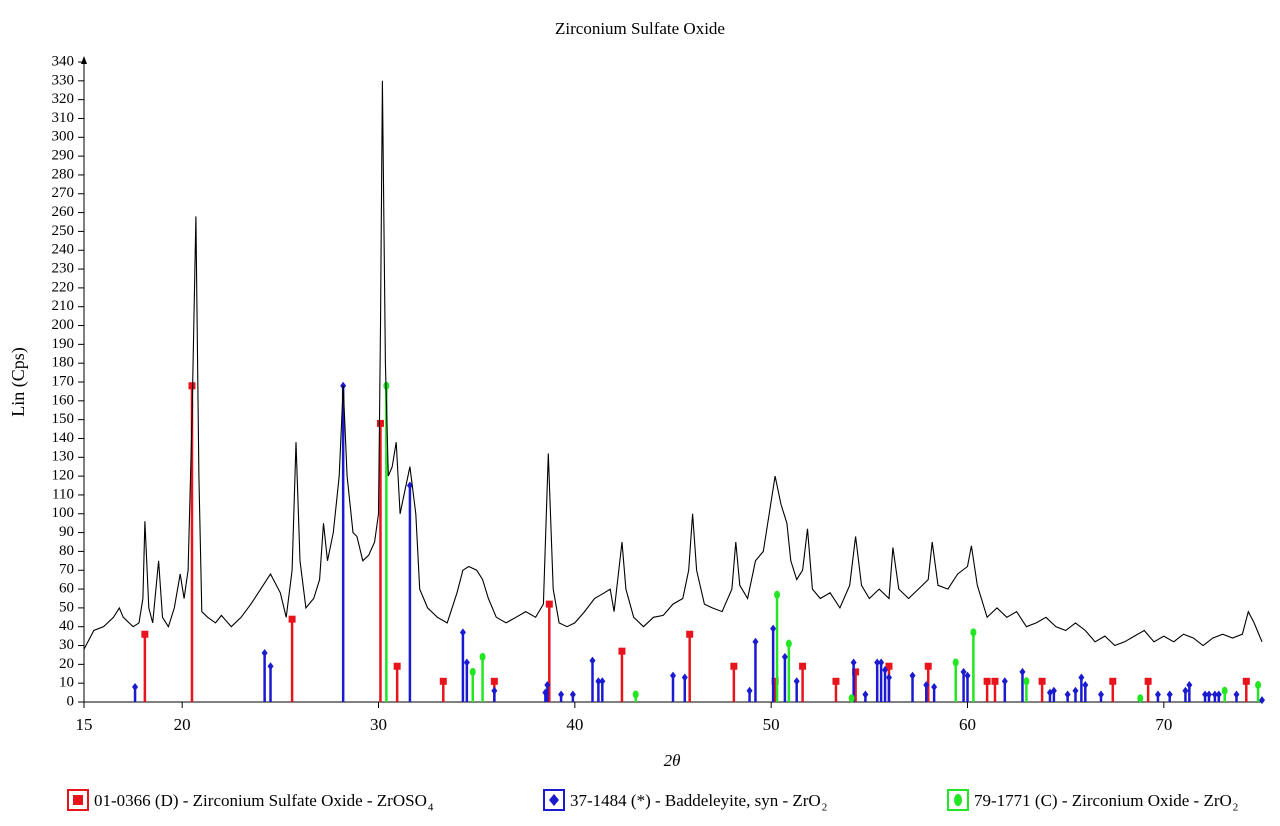 This screenshot has height=826, width=1280. What do you see at coordinates (66, 645) in the screenshot?
I see `y-tick-label: 30` at bounding box center [66, 645].